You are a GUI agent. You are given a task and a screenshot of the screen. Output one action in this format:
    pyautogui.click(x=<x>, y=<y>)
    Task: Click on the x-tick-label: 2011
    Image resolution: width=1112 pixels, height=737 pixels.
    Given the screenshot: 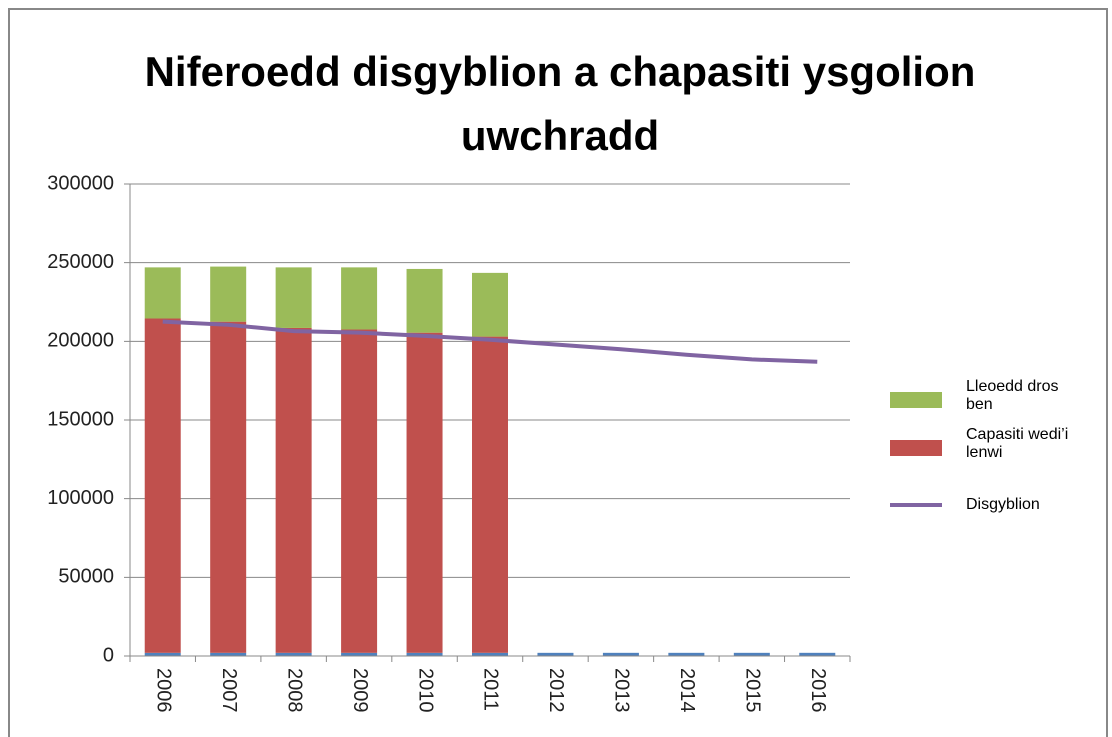 What is the action you would take?
    pyautogui.click(x=491, y=689)
    